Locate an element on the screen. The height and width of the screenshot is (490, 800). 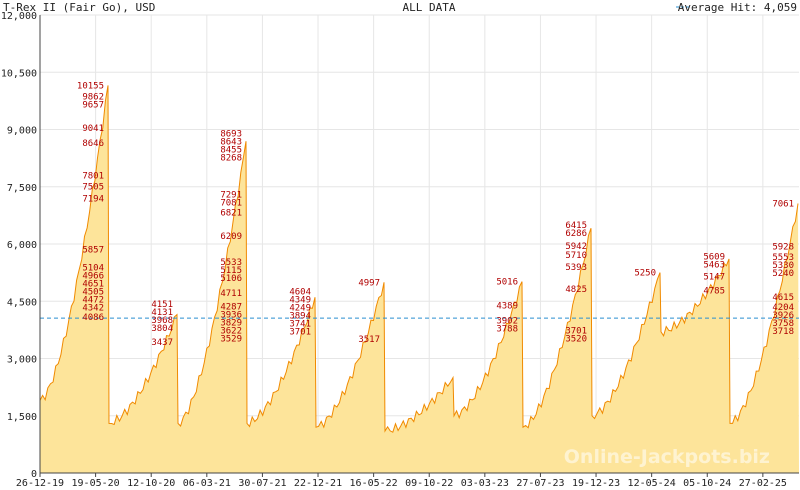
peak-value-label: 7801 is located at coordinates (93, 176).